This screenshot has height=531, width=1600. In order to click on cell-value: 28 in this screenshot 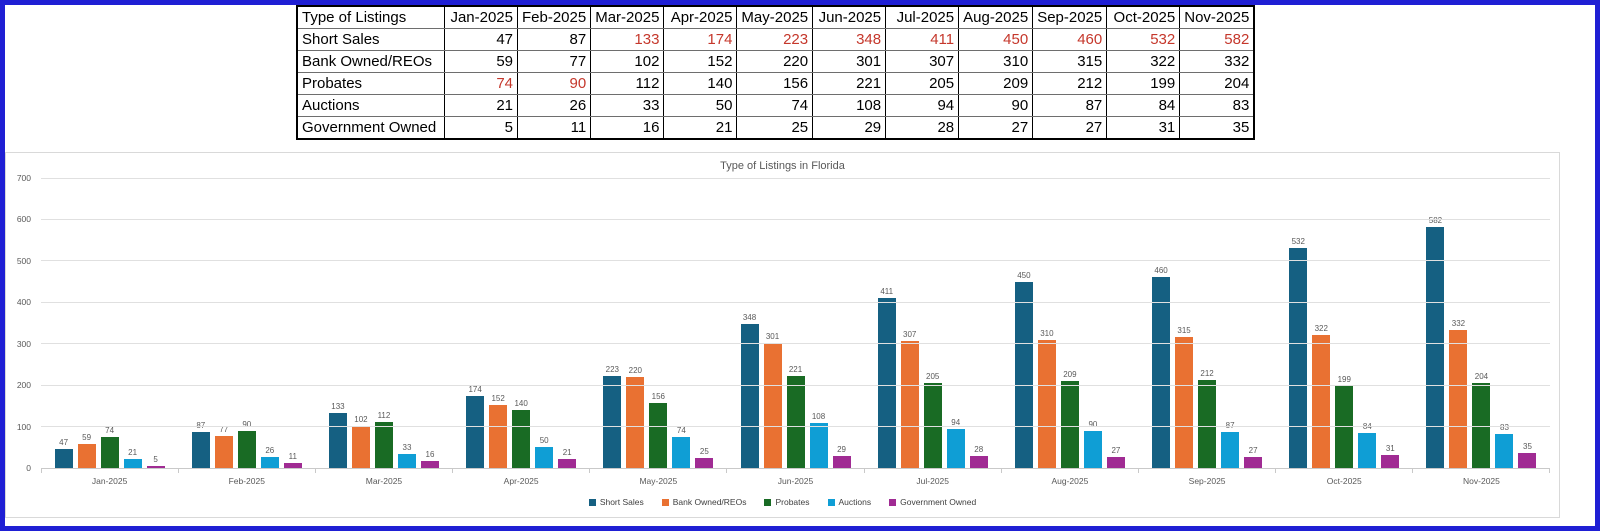, I will do `click(922, 128)`.